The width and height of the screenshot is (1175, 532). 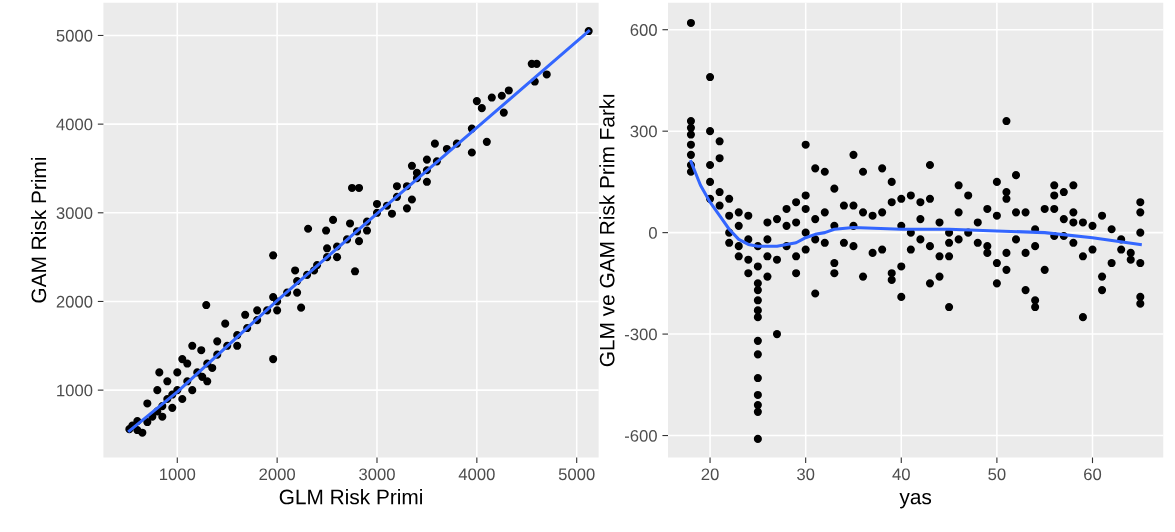 What do you see at coordinates (277, 474) in the screenshot?
I see `x-tick-label: 2000` at bounding box center [277, 474].